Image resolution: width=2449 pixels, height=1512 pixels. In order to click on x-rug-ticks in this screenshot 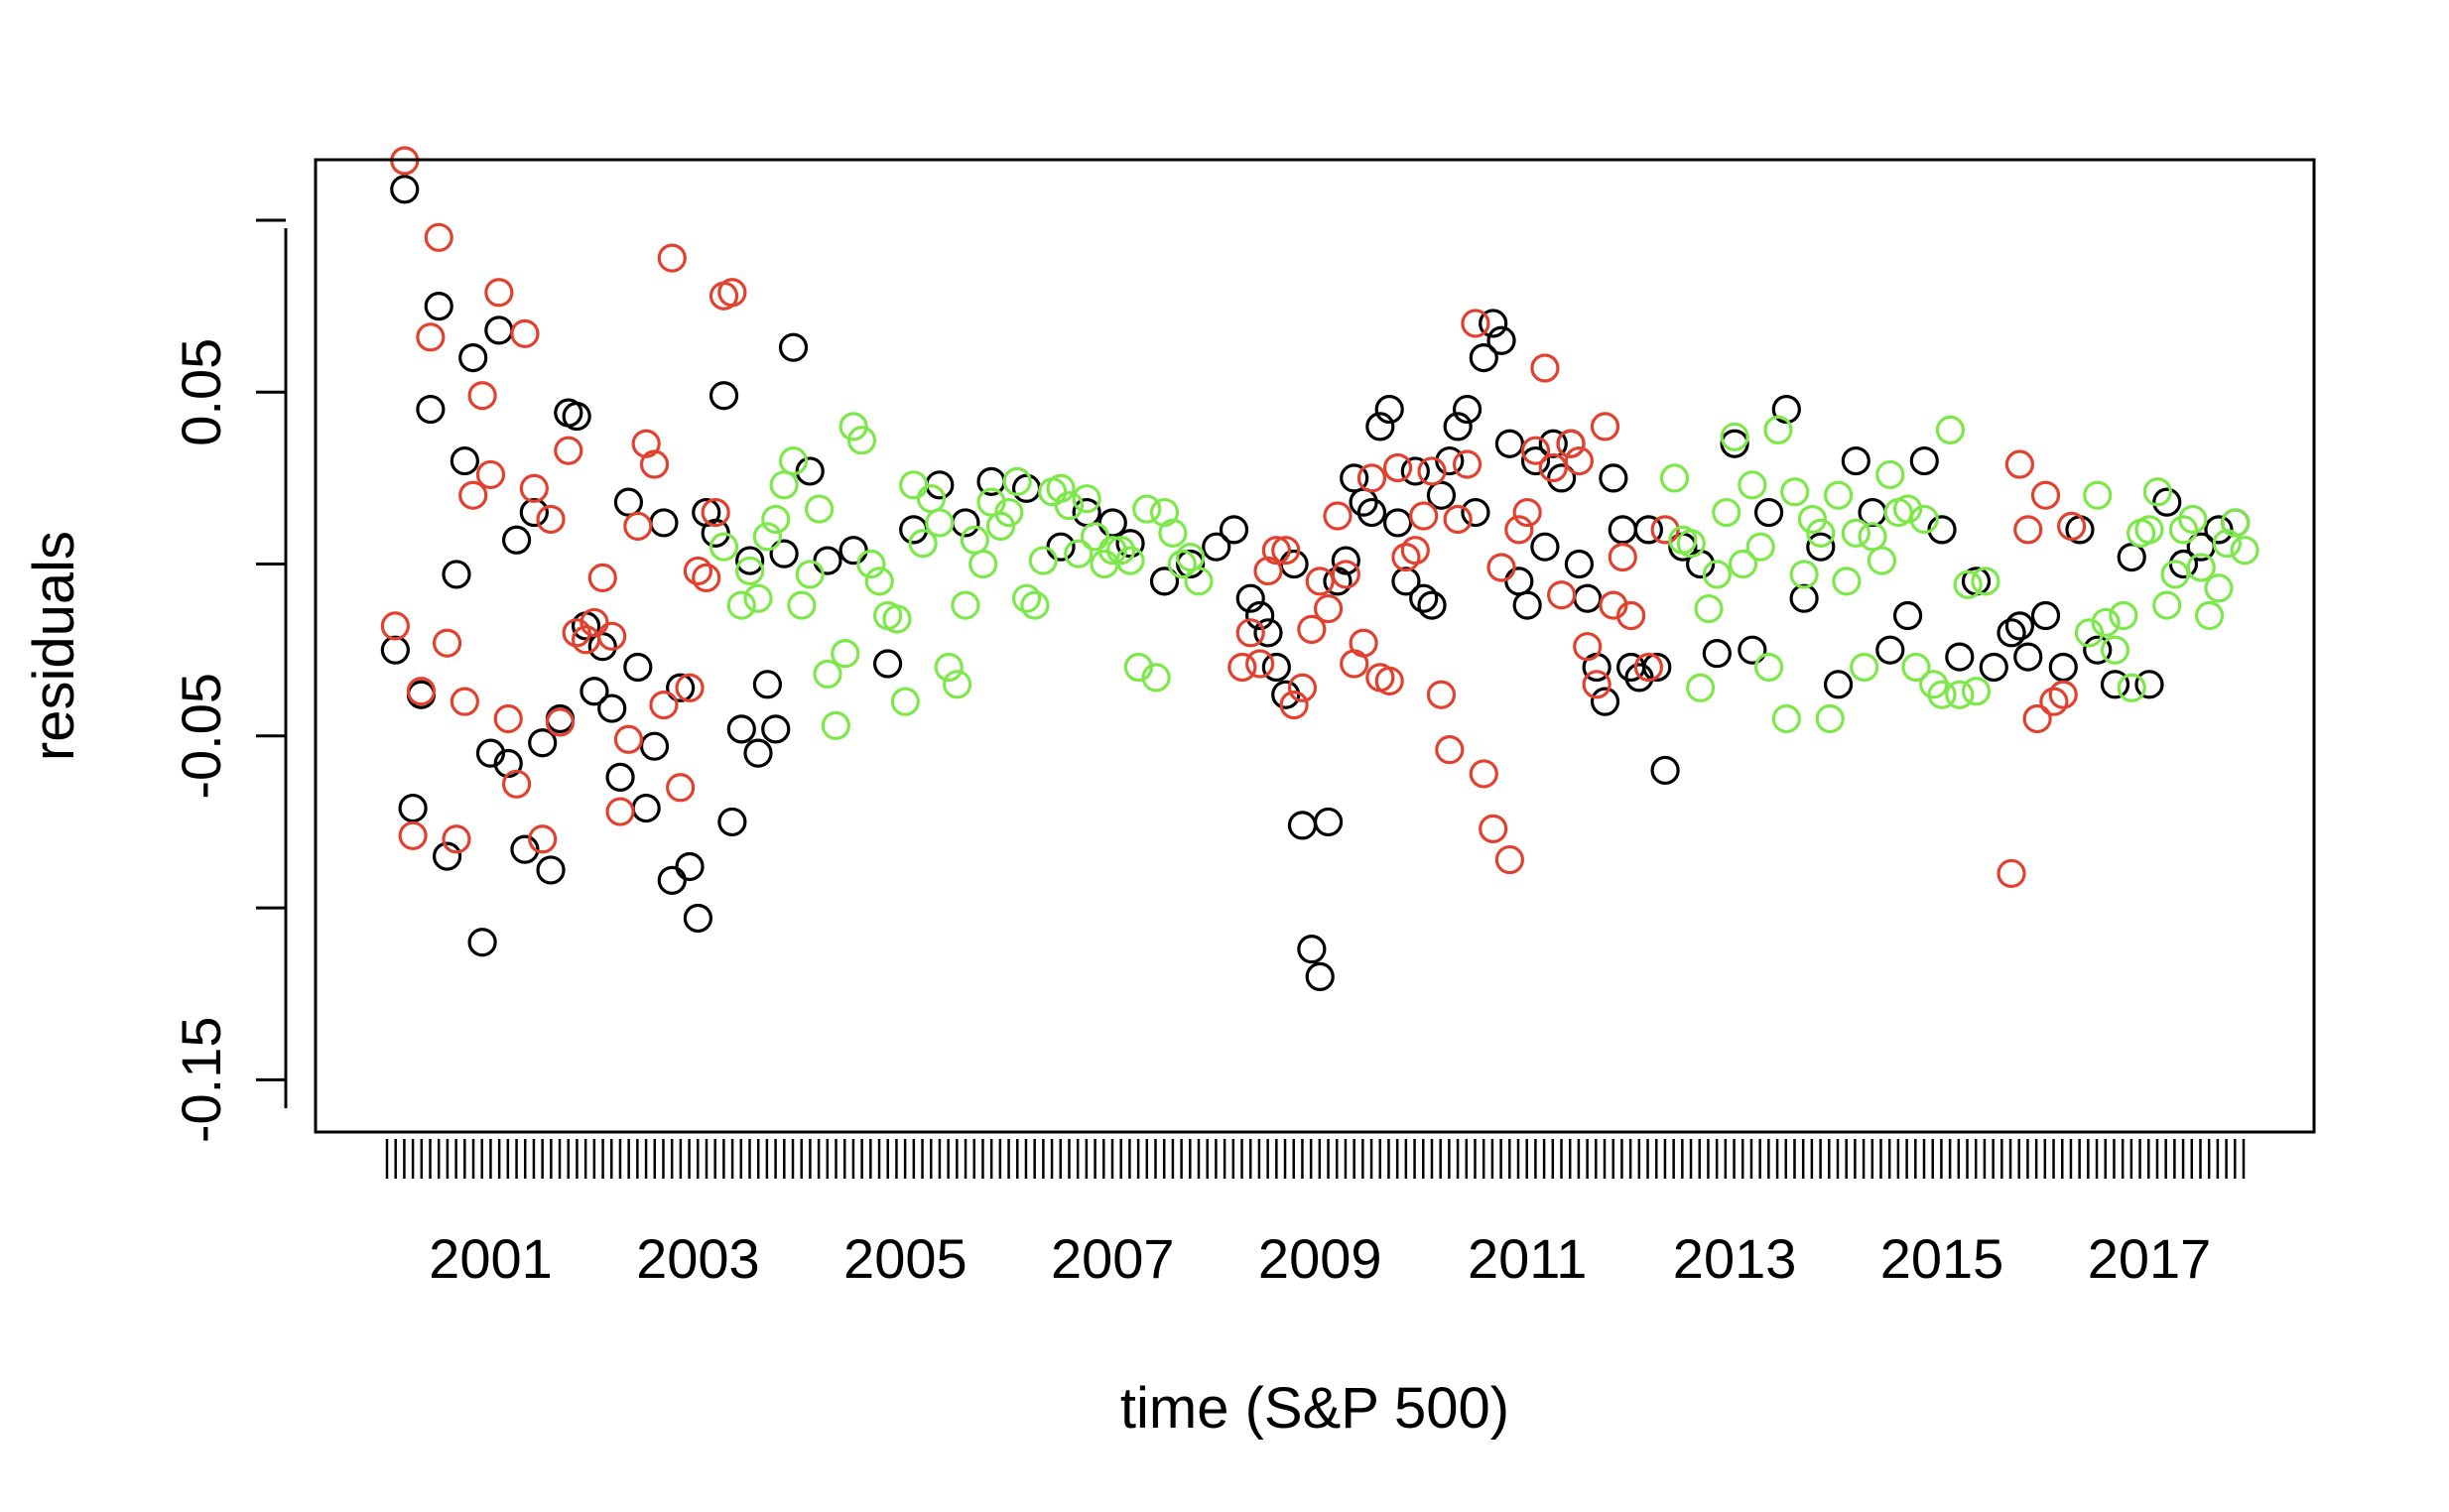, I will do `click(1315, 1159)`.